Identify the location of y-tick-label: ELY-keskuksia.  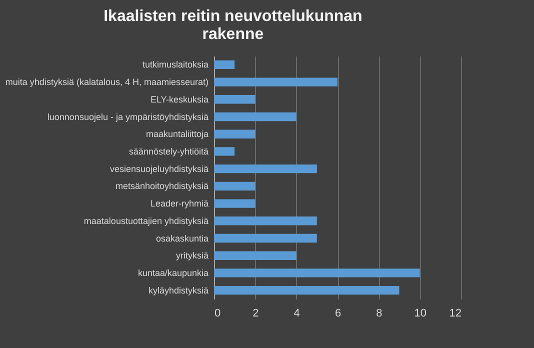
(179, 99).